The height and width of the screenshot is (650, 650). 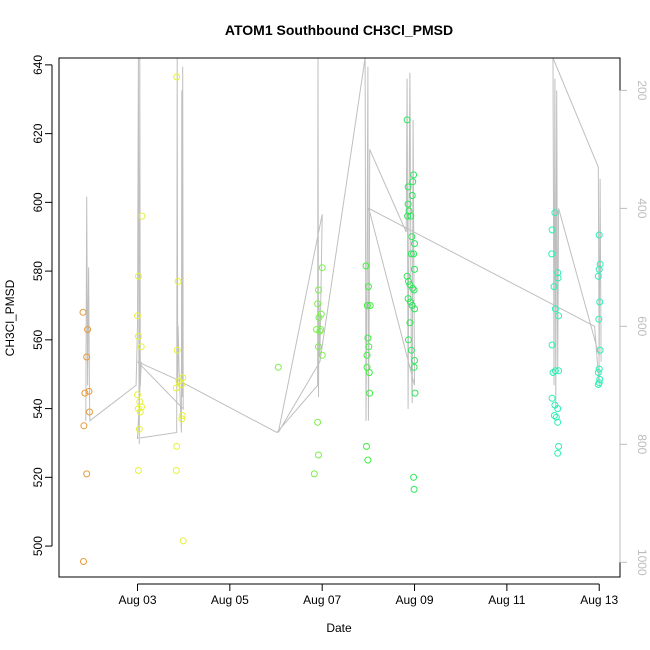 I want to click on y-tick-label: 560, so click(x=38, y=339).